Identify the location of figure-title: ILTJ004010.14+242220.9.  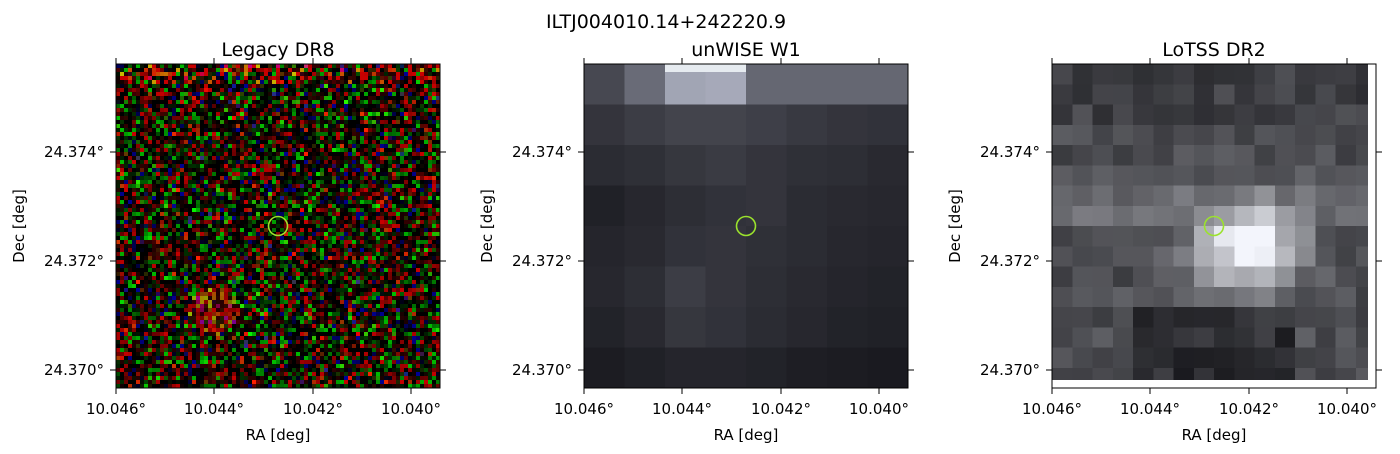
(666, 22).